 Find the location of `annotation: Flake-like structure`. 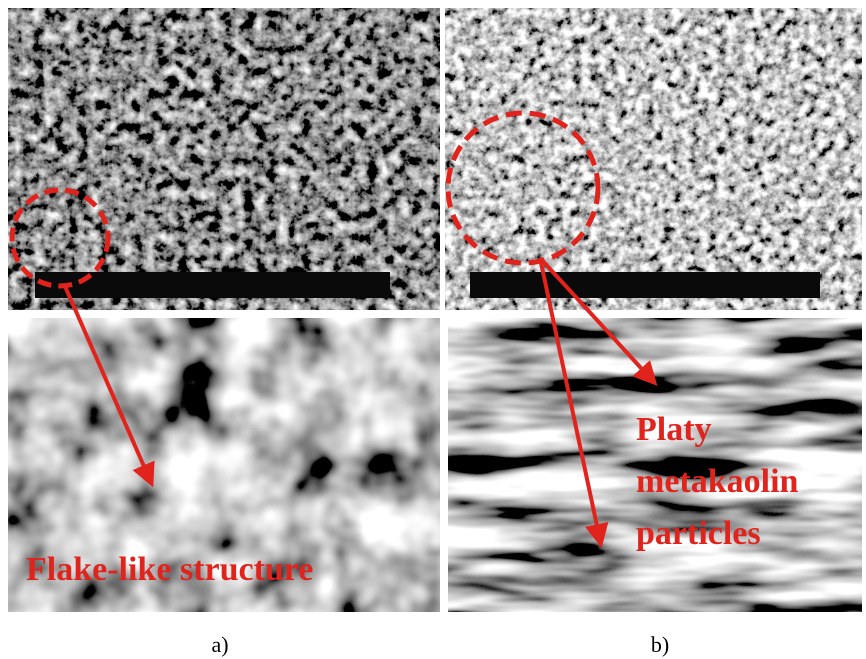

annotation: Flake-like structure is located at coordinates (169, 569).